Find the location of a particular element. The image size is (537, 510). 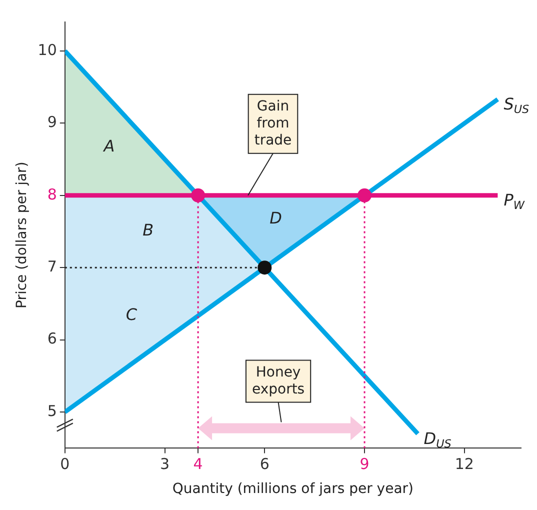

annotation: D is located at coordinates (276, 218).